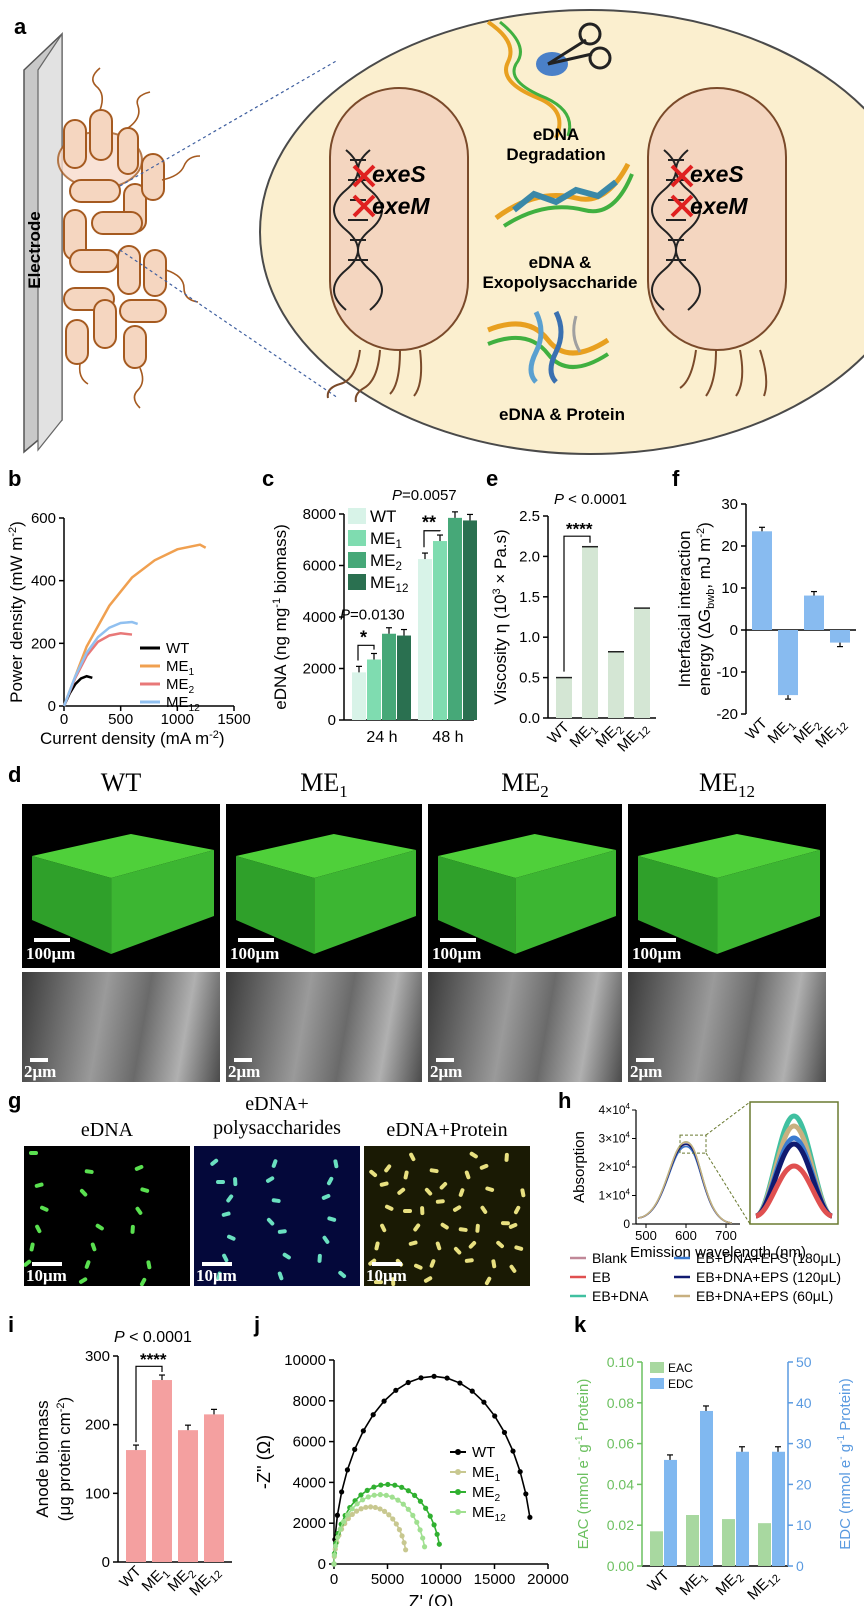 This screenshot has height=1606, width=864. I want to click on y-axis-label-left: EAC (mmol e- g-1 Protein), so click(583, 1464).